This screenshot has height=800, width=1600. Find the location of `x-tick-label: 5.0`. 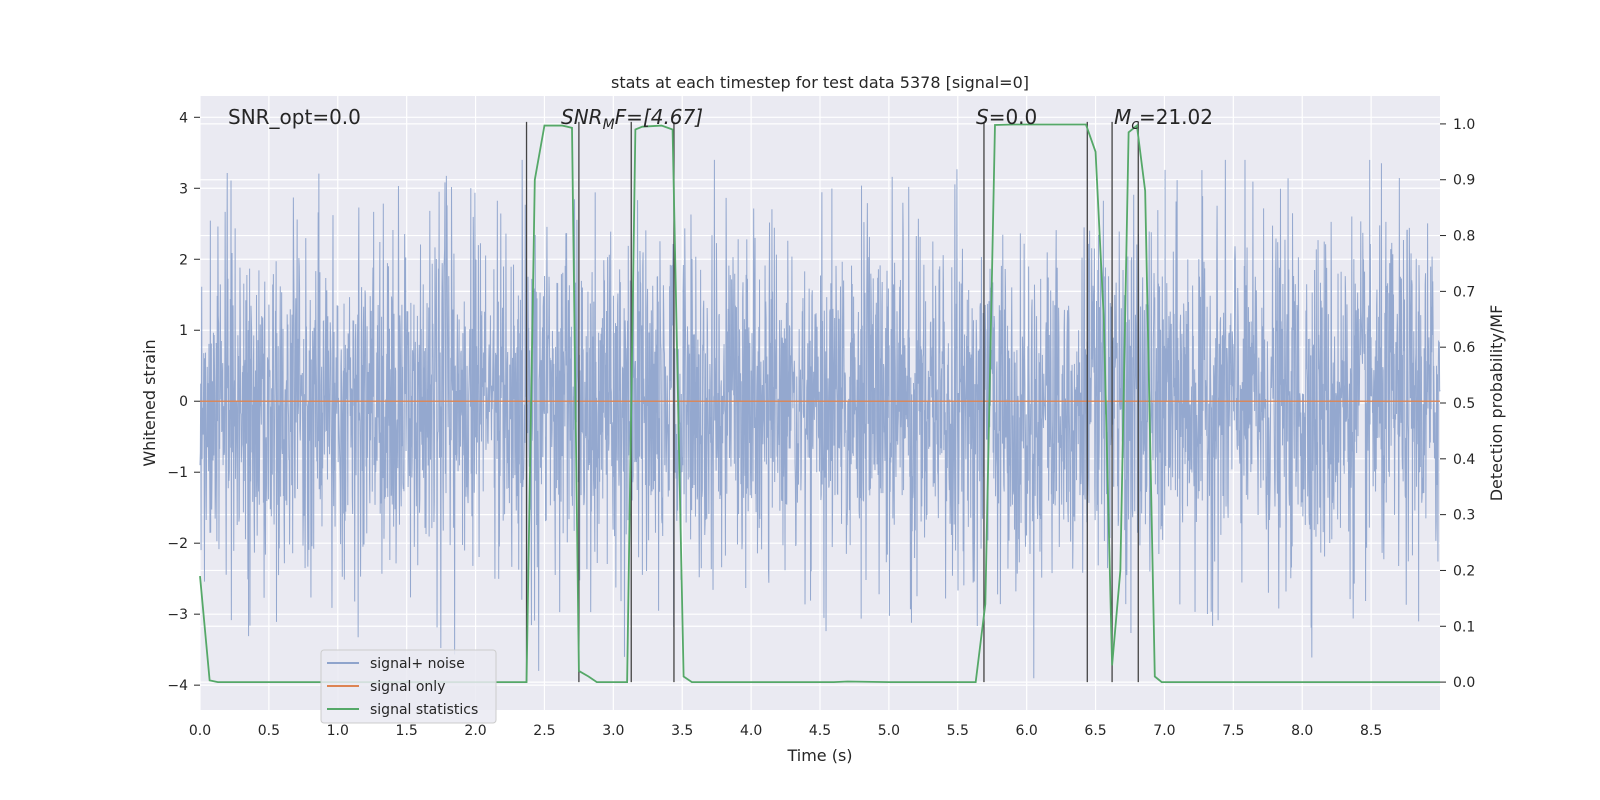

x-tick-label: 5.0 is located at coordinates (889, 731).